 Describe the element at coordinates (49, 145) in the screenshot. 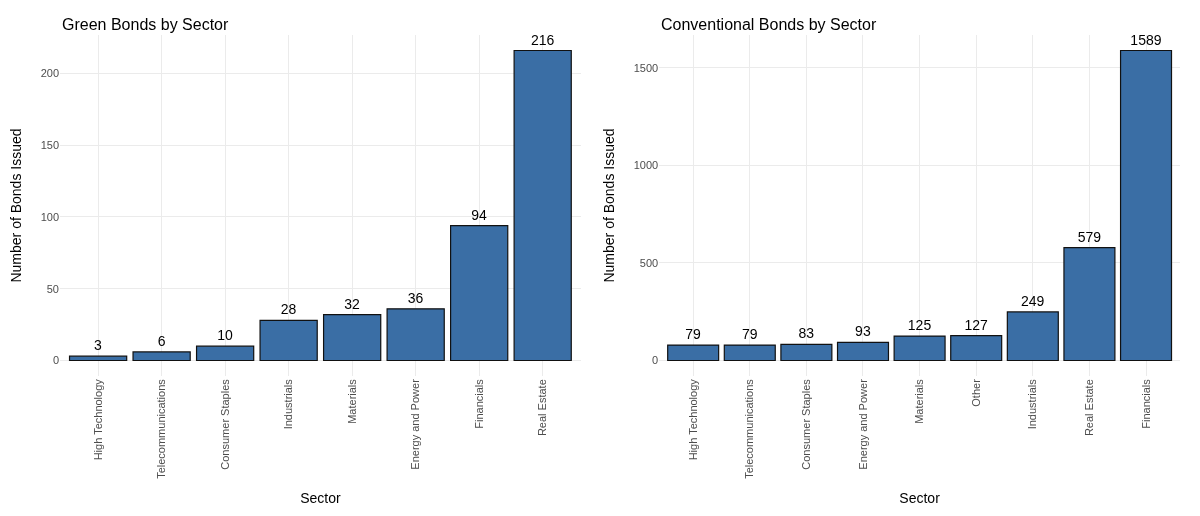

I see `y-tick-label: 150` at that location.